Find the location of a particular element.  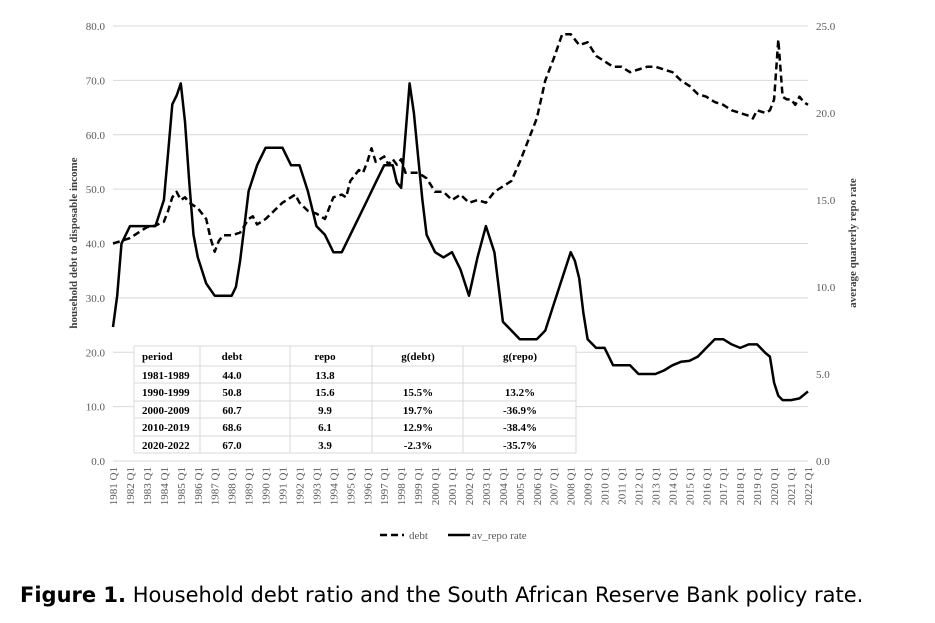

table-cell: 2000-2009 is located at coordinates (166, 411).